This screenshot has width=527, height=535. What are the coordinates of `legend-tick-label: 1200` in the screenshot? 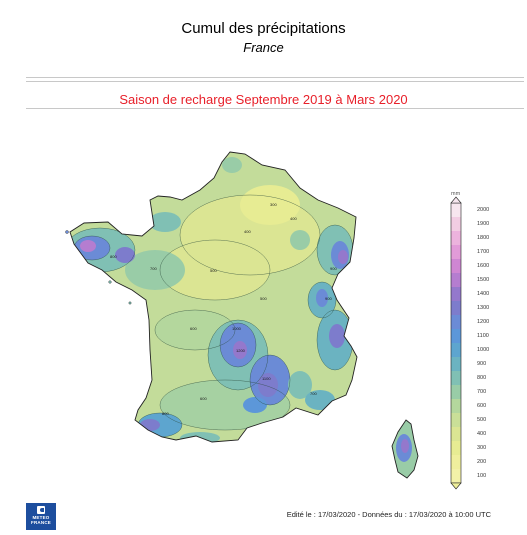 It's located at (483, 322).